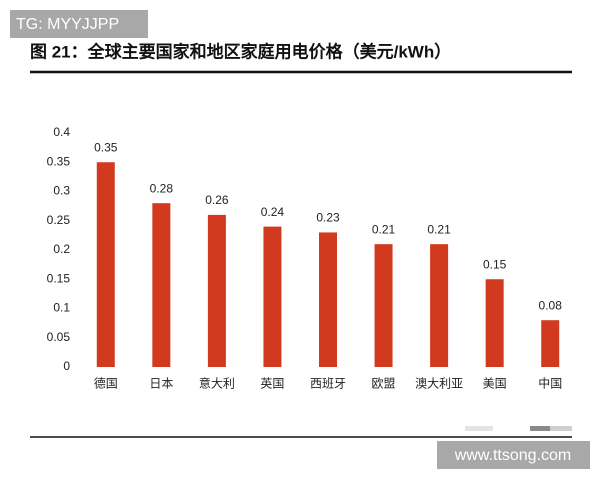 The image size is (600, 485). What do you see at coordinates (240, 51) in the screenshot?
I see `chart-title: 图 21：全球主要国家和地区家庭用电价格（美元/kWh）` at bounding box center [240, 51].